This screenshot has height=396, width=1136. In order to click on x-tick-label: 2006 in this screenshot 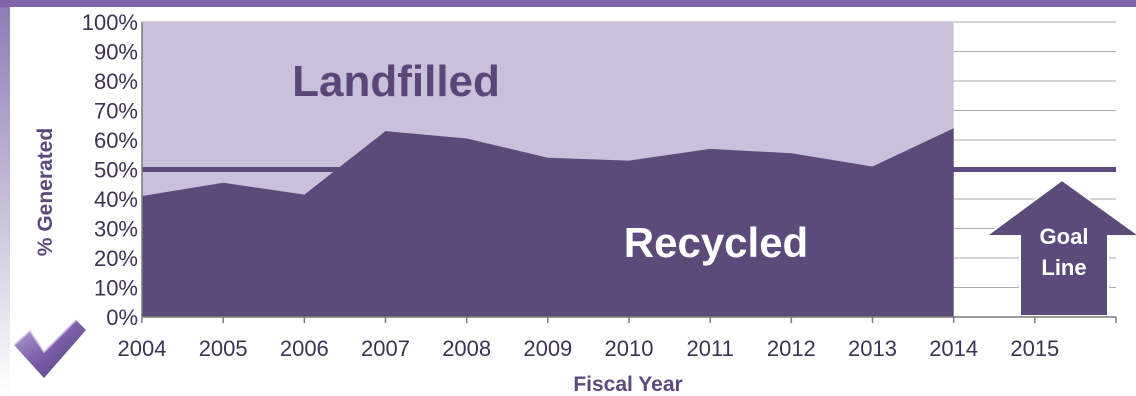, I will do `click(304, 348)`.